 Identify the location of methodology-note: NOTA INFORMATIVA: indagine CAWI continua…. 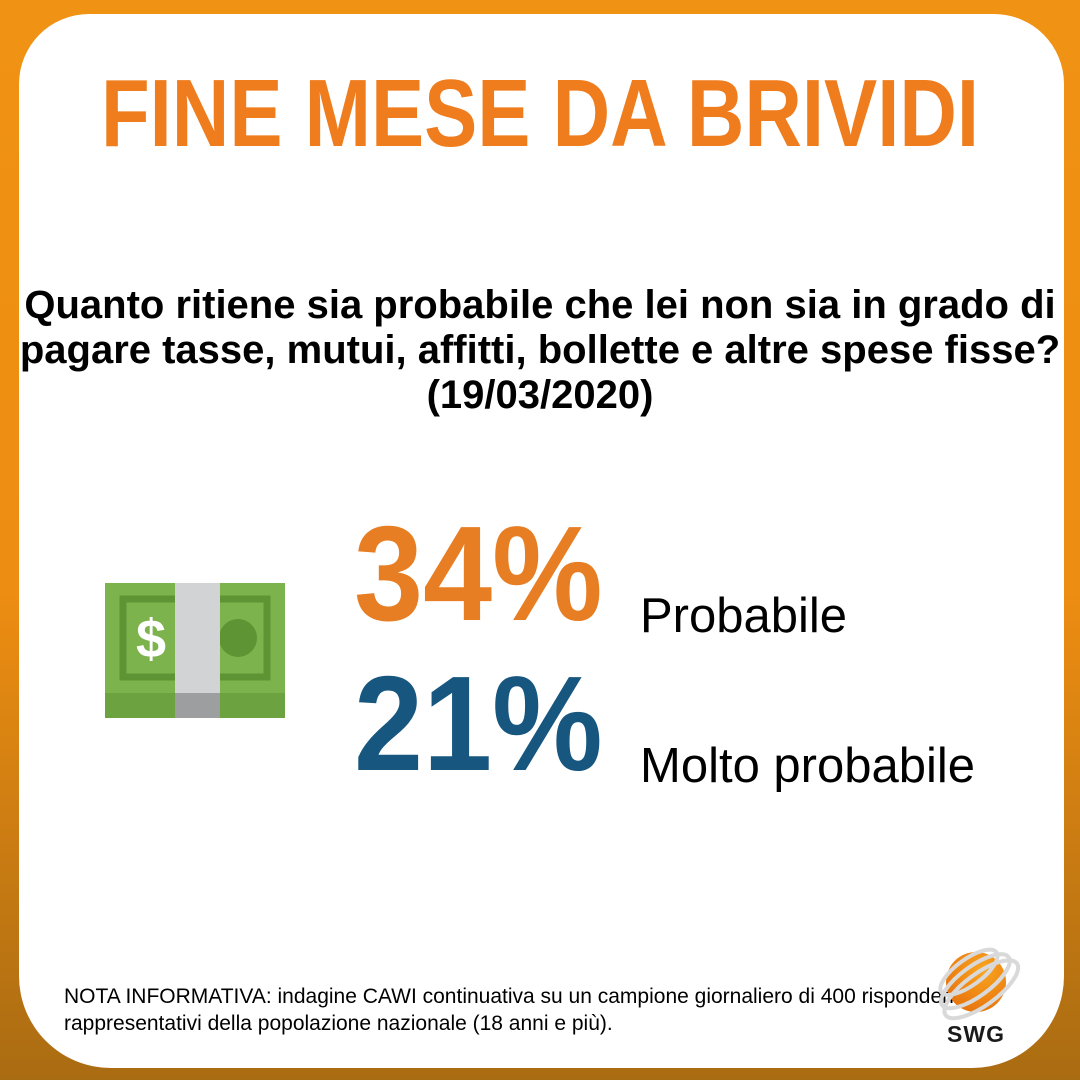
(514, 1010).